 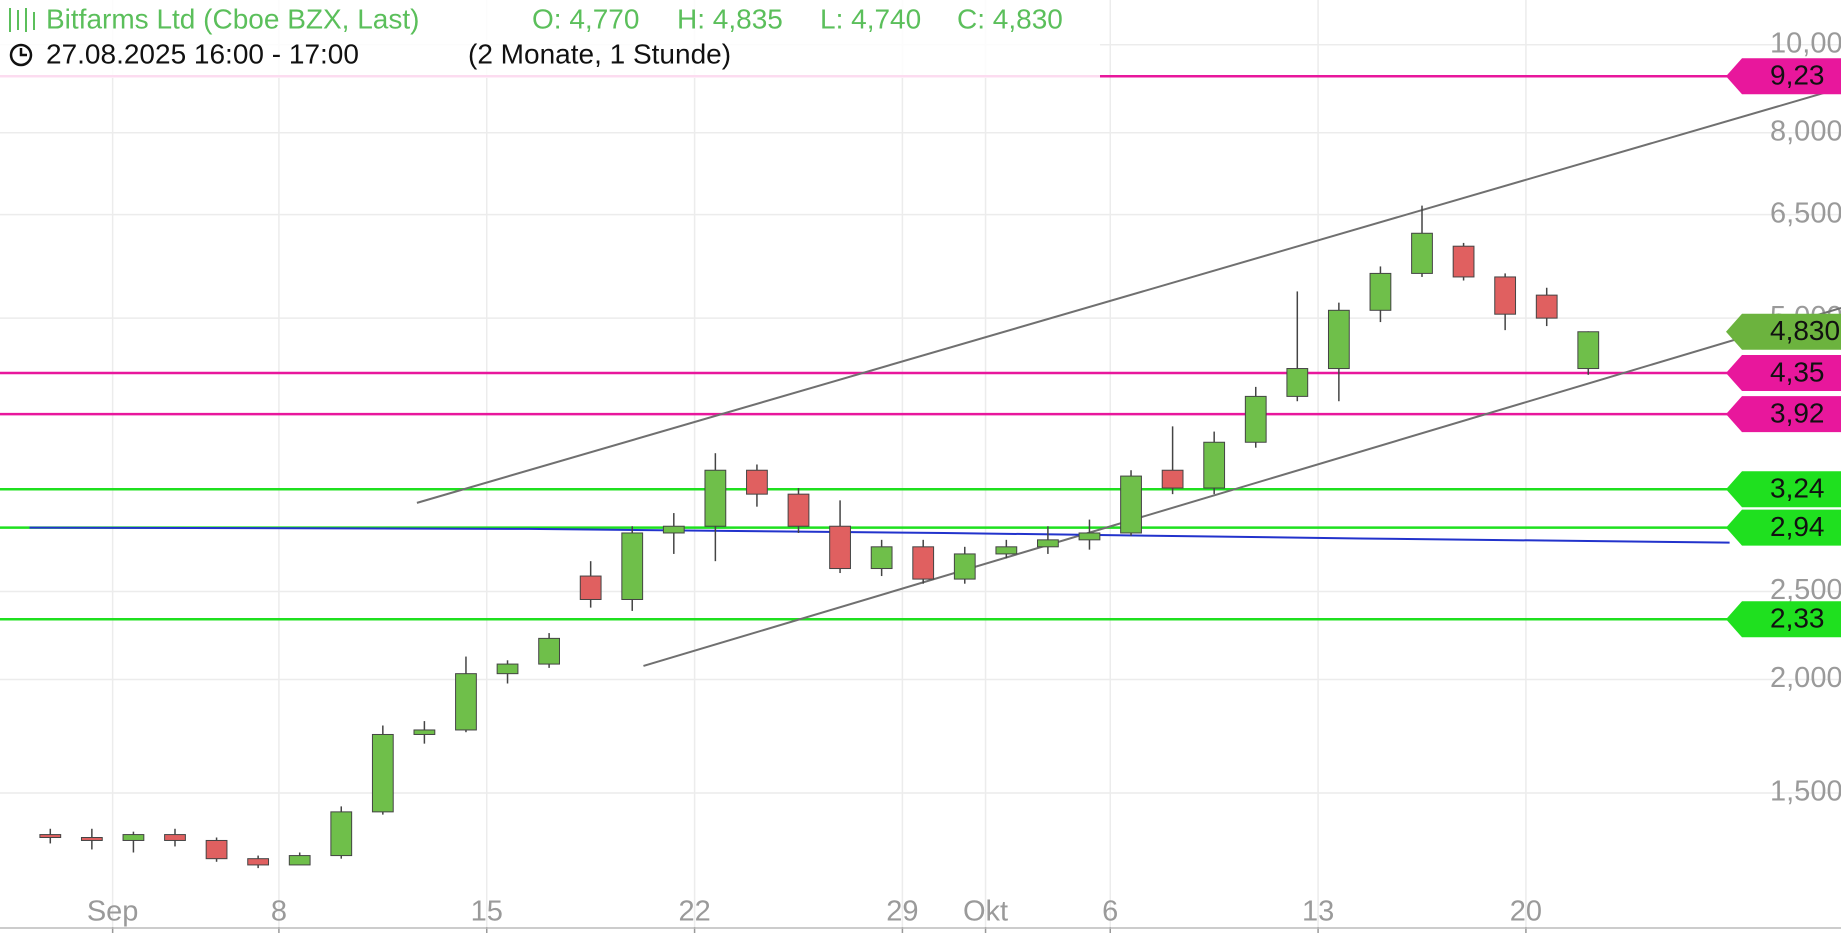 What do you see at coordinates (870, 18) in the screenshot?
I see `ohlc-low: L: 4,740` at bounding box center [870, 18].